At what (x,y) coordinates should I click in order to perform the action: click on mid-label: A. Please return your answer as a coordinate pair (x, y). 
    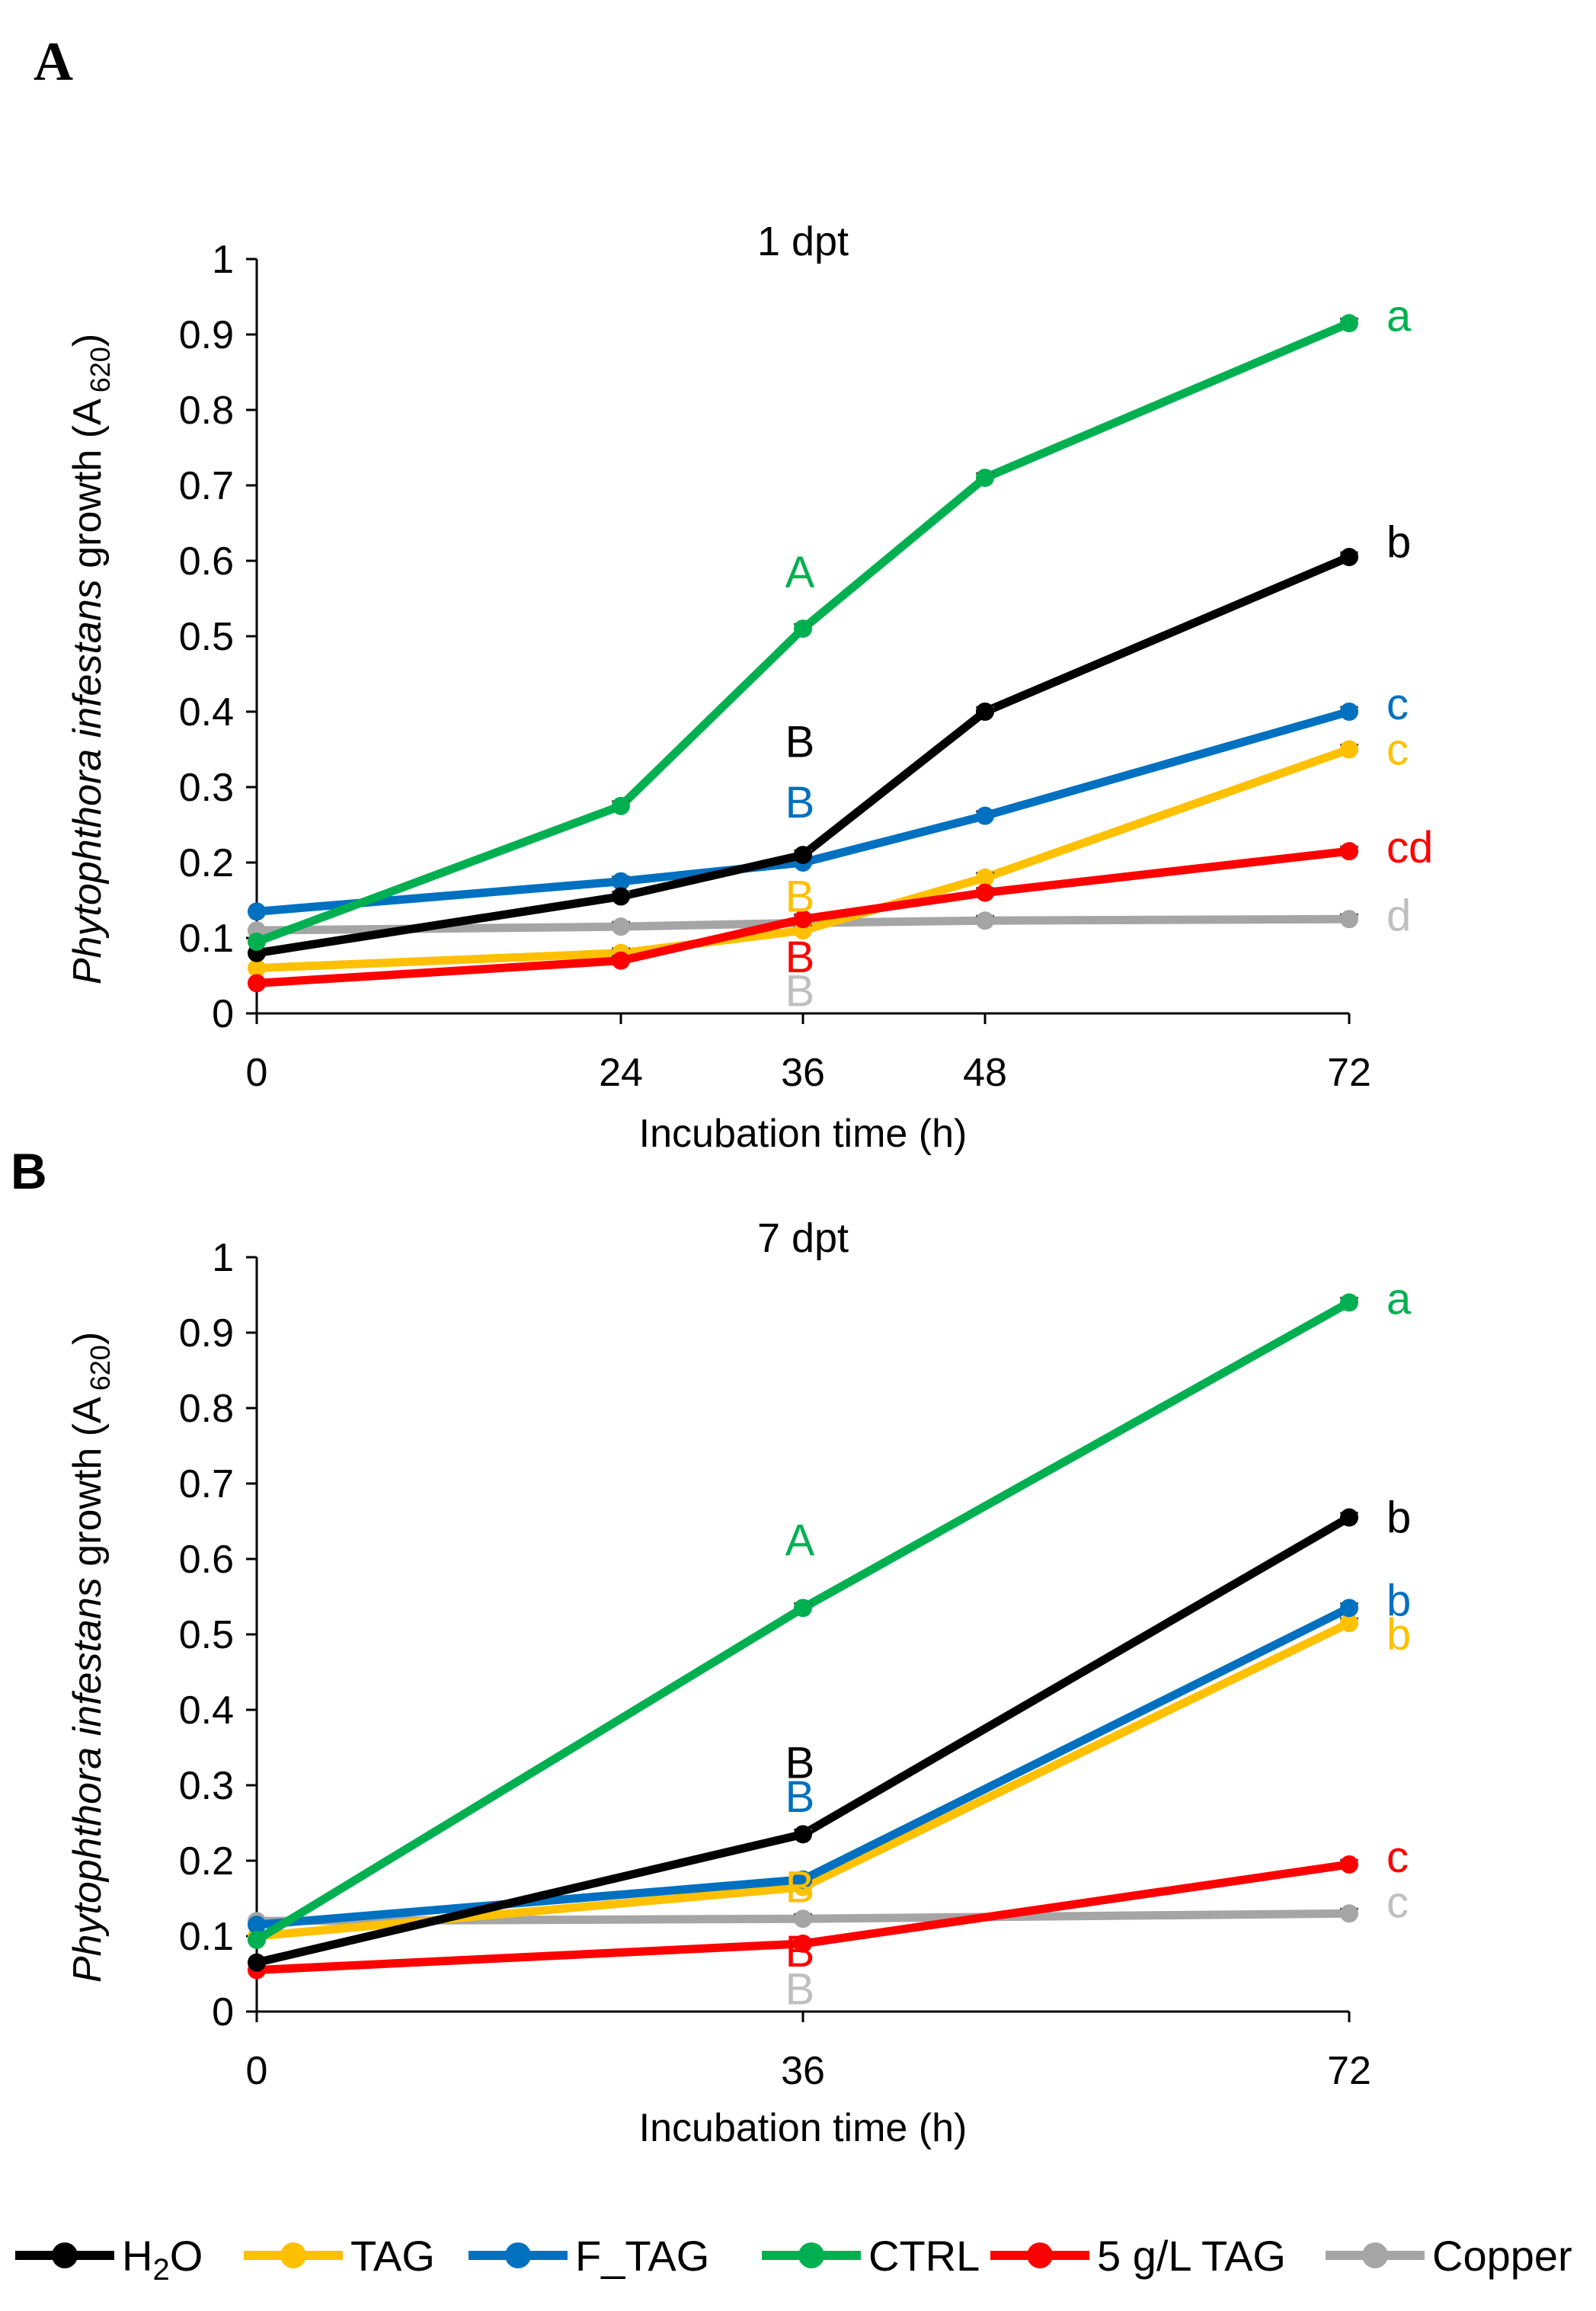
    Looking at the image, I should click on (800, 1540).